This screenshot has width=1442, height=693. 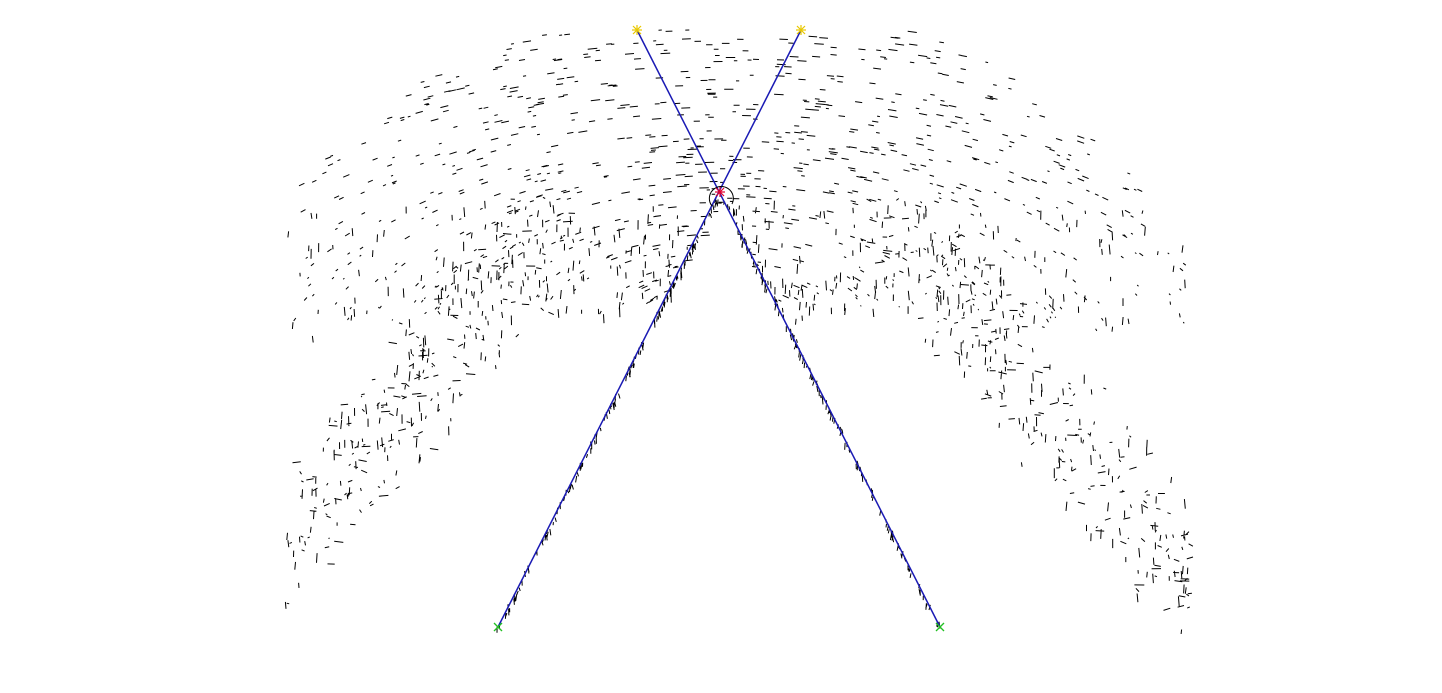 I want to click on red-star-icon, so click(x=720, y=192).